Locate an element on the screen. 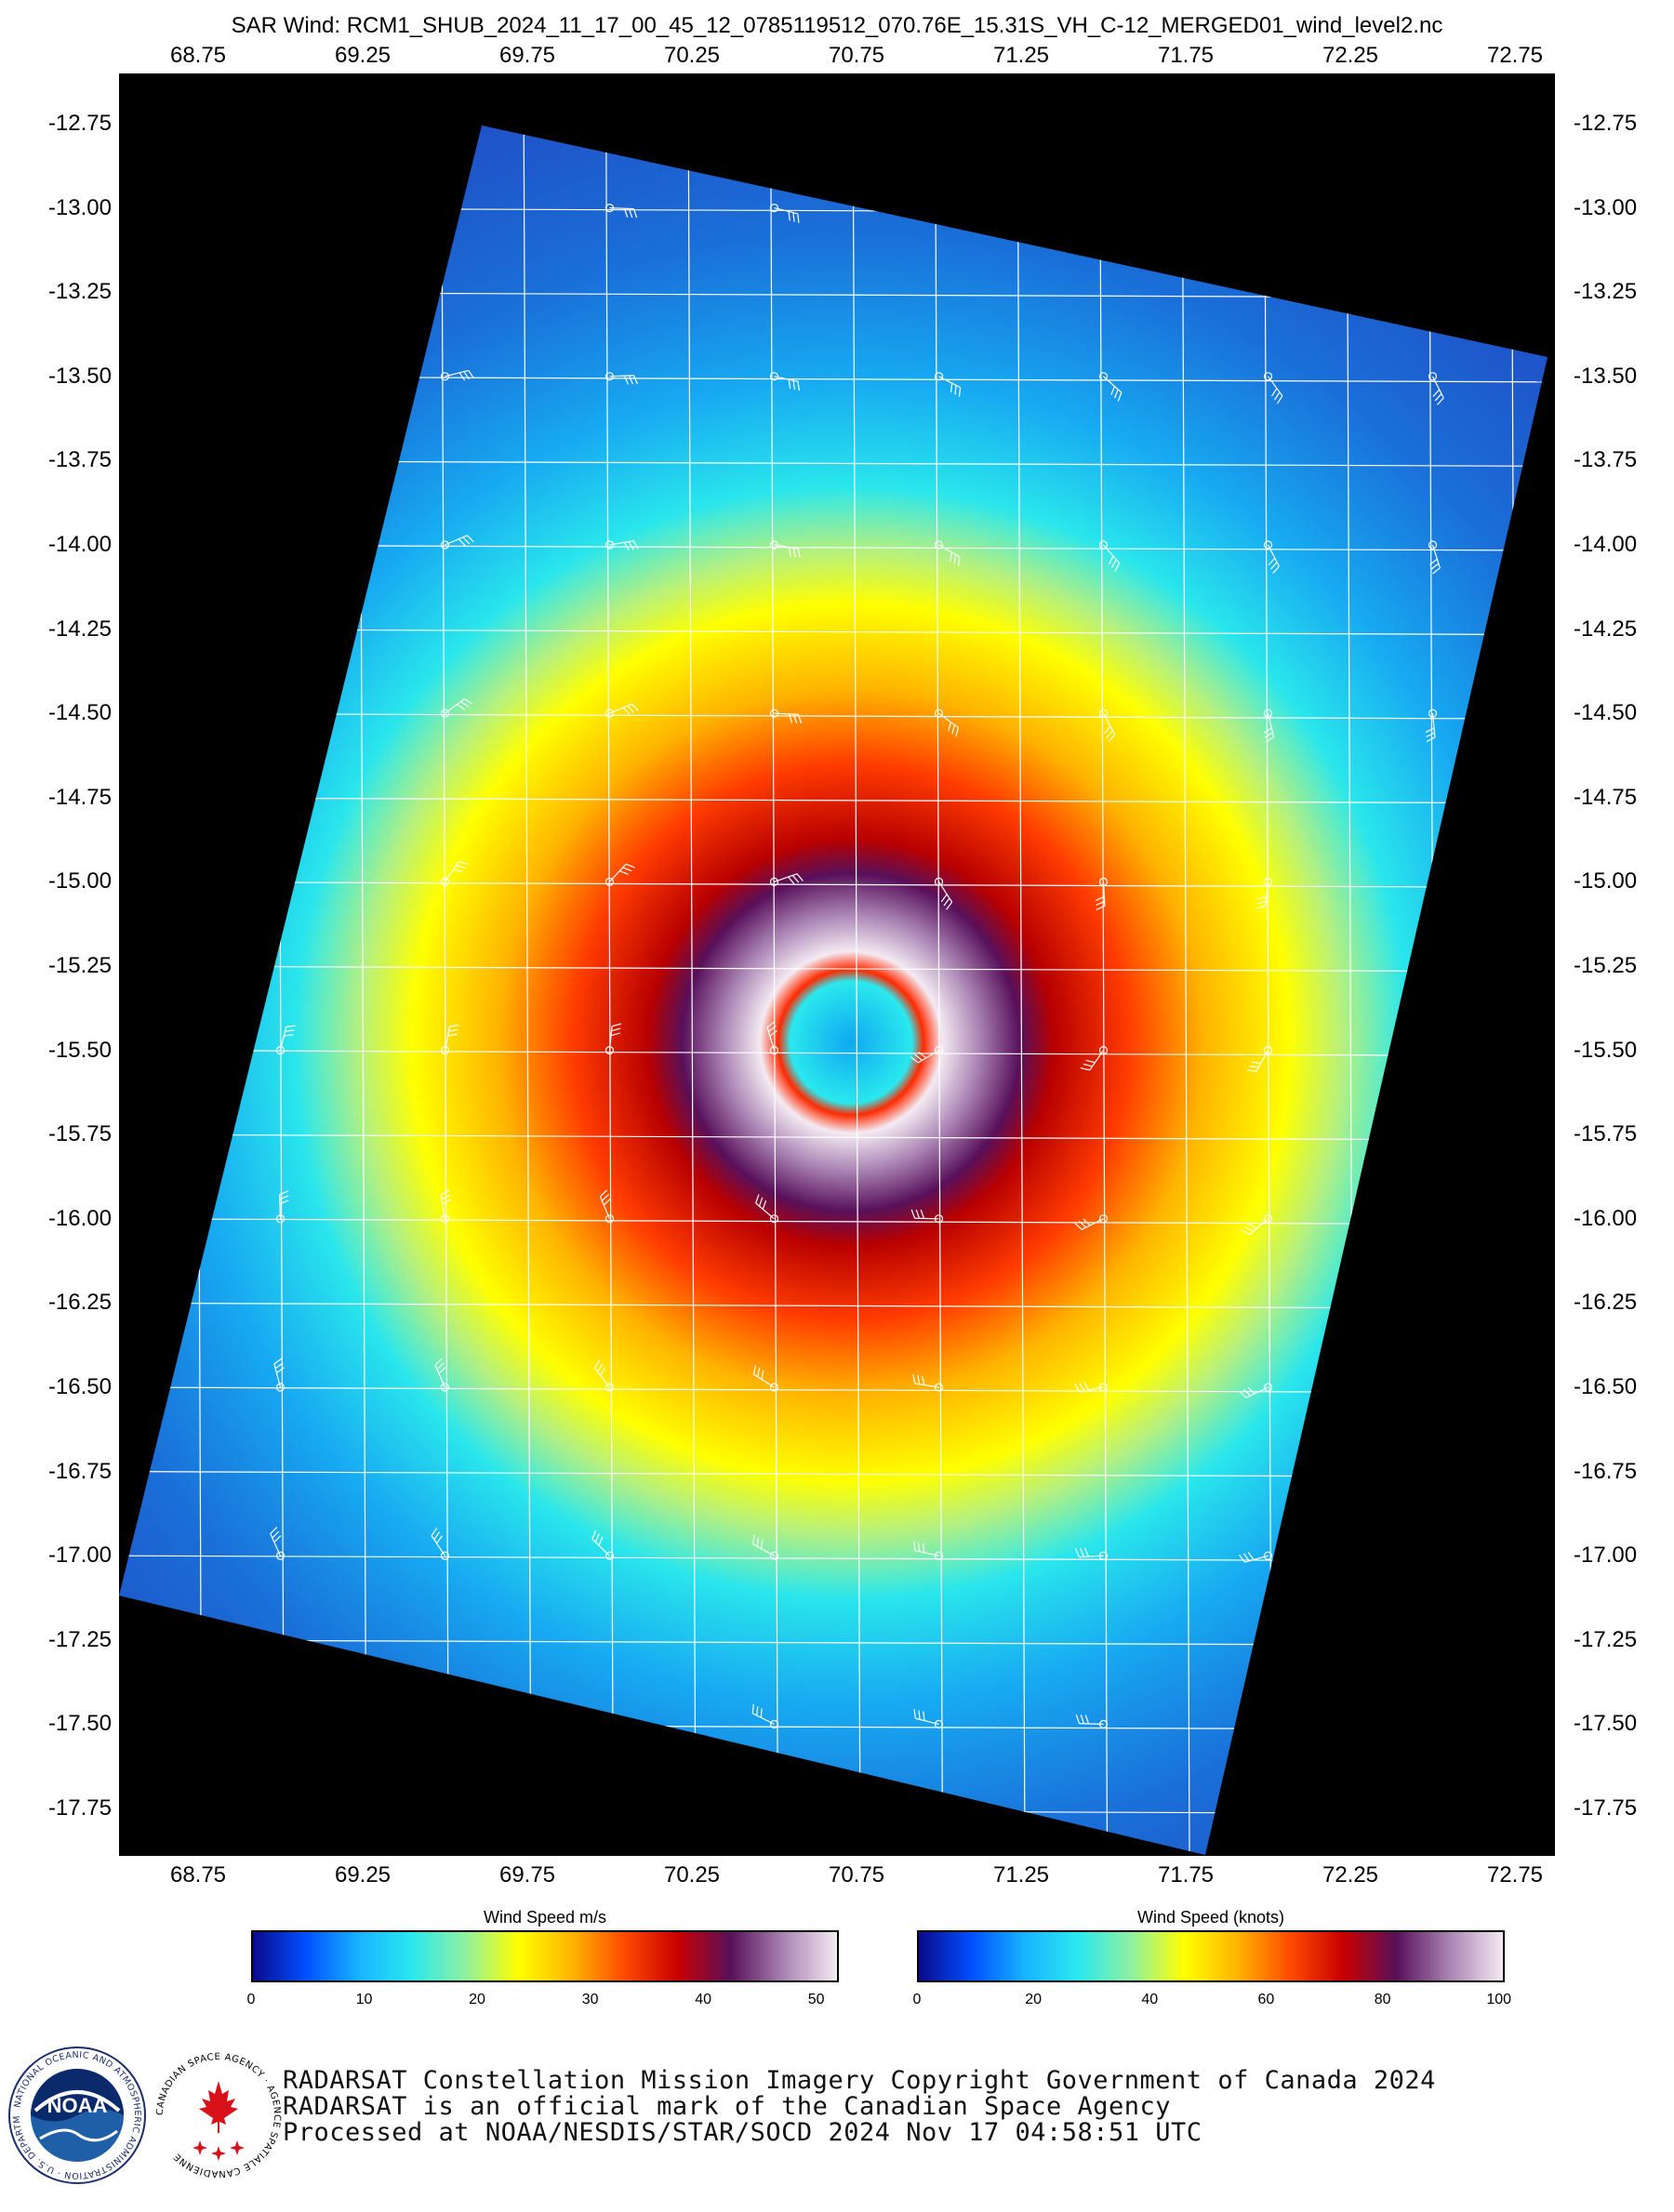  latitude-label: -13.25 is located at coordinates (1606, 292).